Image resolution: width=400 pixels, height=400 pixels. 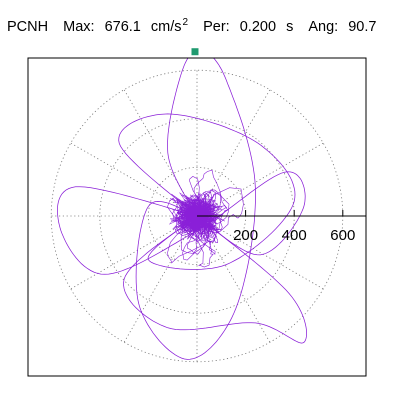 What do you see at coordinates (290, 27) in the screenshot?
I see `per-unit: s` at bounding box center [290, 27].